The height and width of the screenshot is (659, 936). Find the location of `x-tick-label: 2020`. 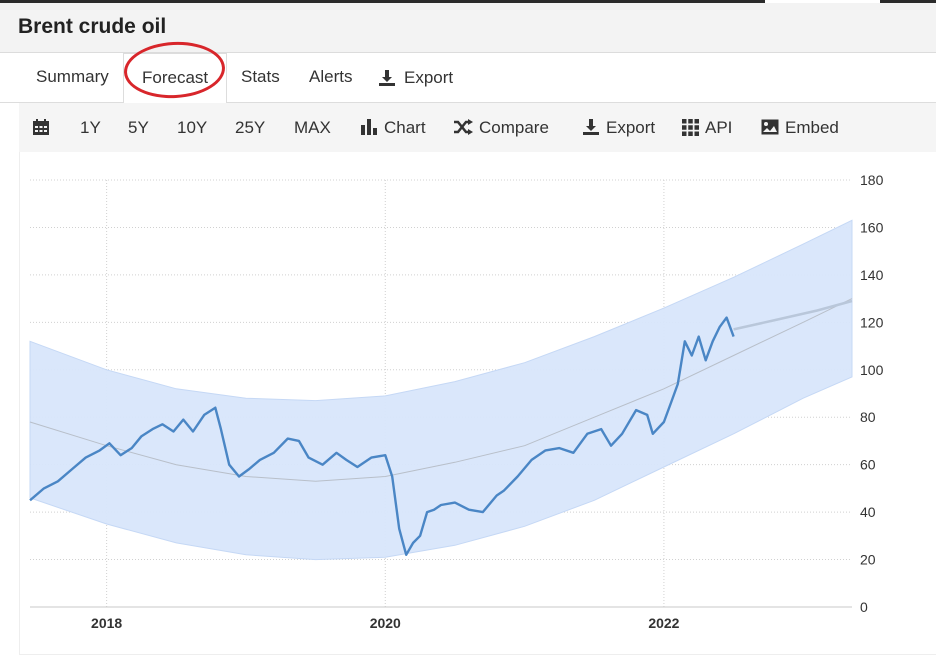

x-tick-label: 2020 is located at coordinates (385, 623).